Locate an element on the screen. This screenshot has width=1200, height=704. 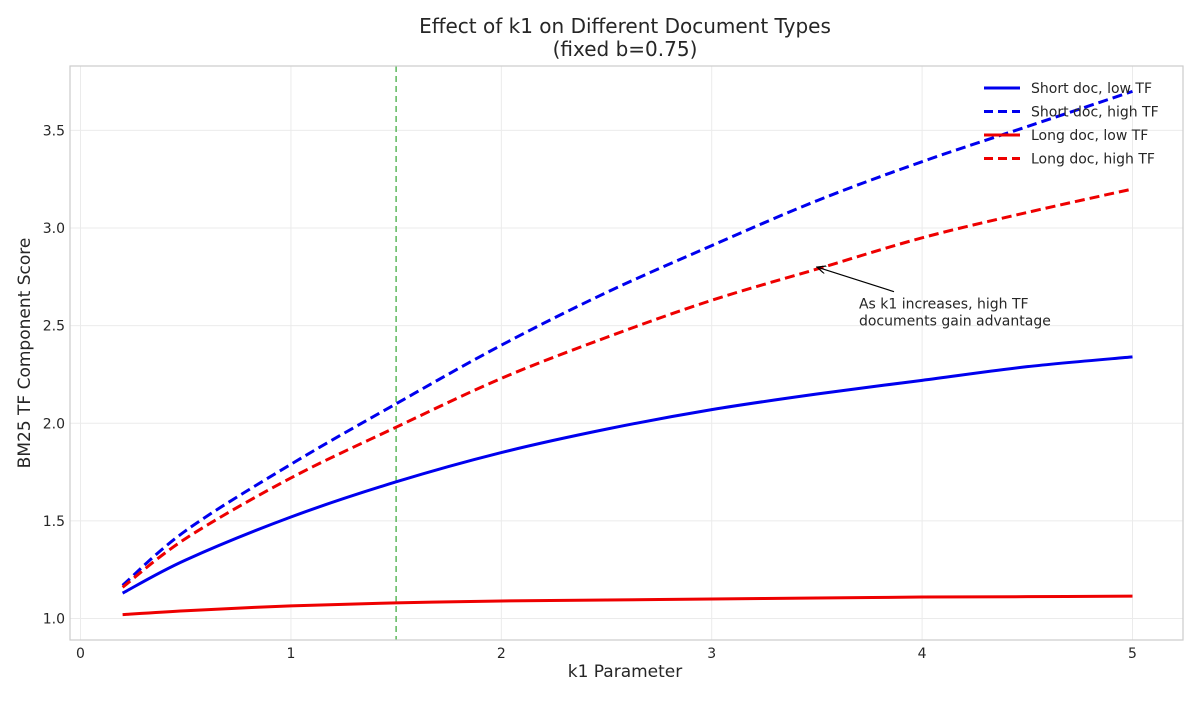
y-tick-labels: 1.0 1.5 2.0 2.5 3.0 3.5 is located at coordinates (54, 375).